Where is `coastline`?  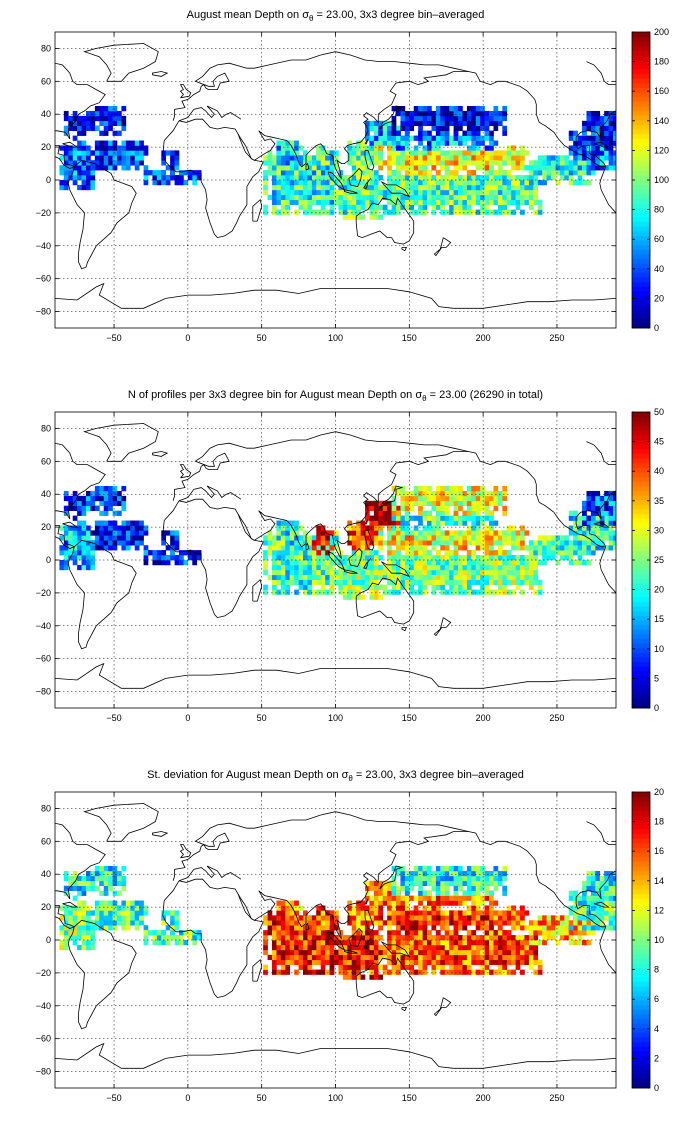
coastline is located at coordinates (369, 160).